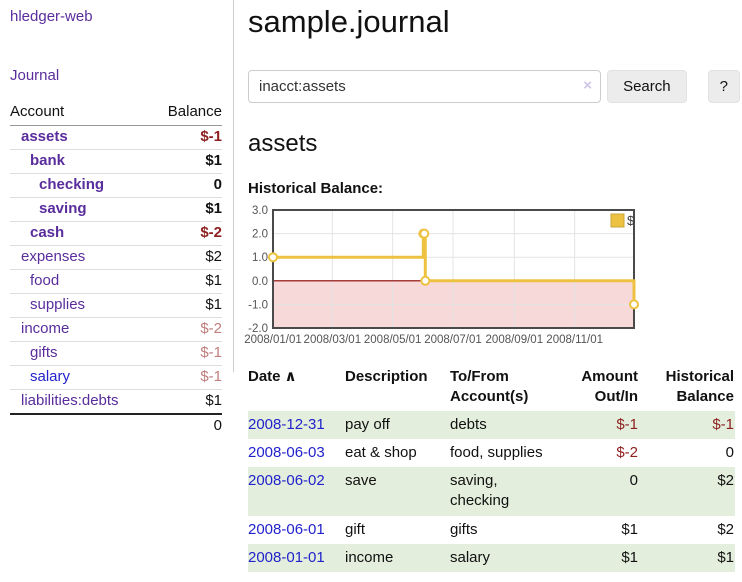 Image resolution: width=742 pixels, height=582 pixels. Describe the element at coordinates (47, 232) in the screenshot. I see `account-link: cash` at that location.